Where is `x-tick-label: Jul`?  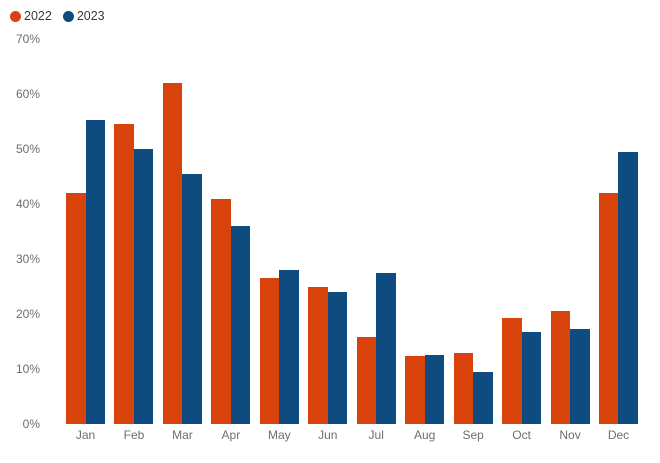
x-tick-label: Jul is located at coordinates (376, 435).